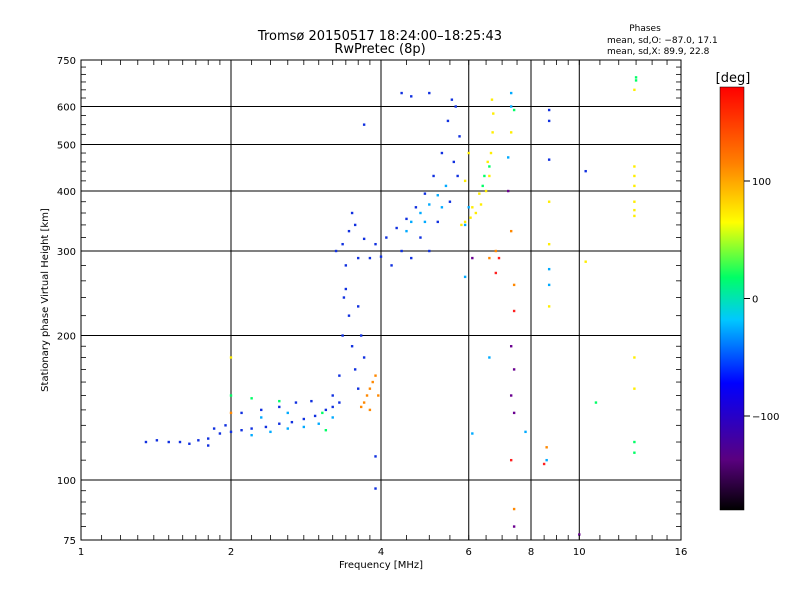 The width and height of the screenshot is (800, 600). What do you see at coordinates (66, 108) in the screenshot?
I see `y-tick-label: 600` at bounding box center [66, 108].